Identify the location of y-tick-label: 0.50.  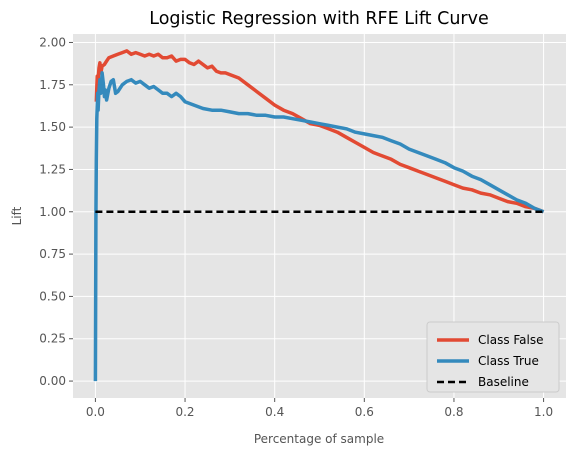
(52, 296).